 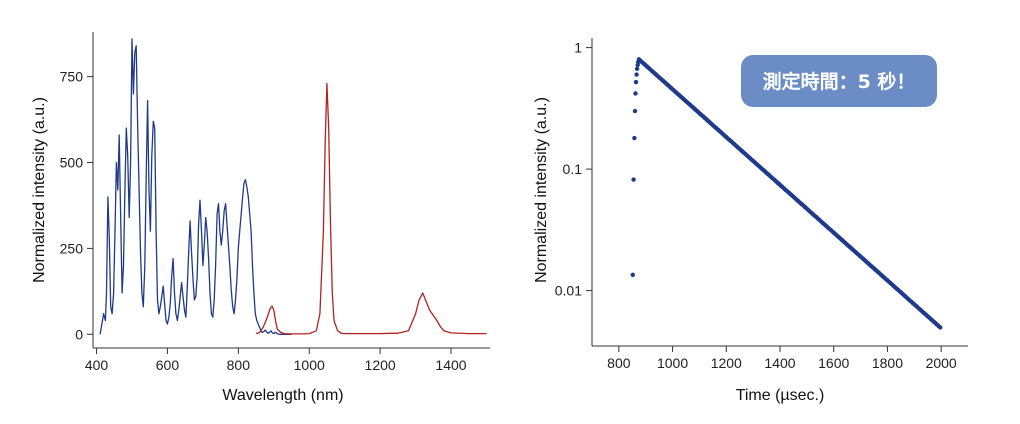 What do you see at coordinates (568, 291) in the screenshot?
I see `decay-y-tick-label: 0.01` at bounding box center [568, 291].